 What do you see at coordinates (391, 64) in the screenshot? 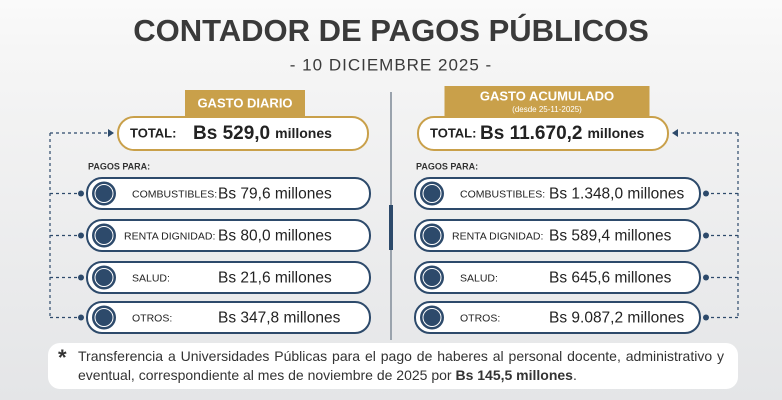
I see `date: - 10 DICIEMBRE 2025 -` at bounding box center [391, 64].